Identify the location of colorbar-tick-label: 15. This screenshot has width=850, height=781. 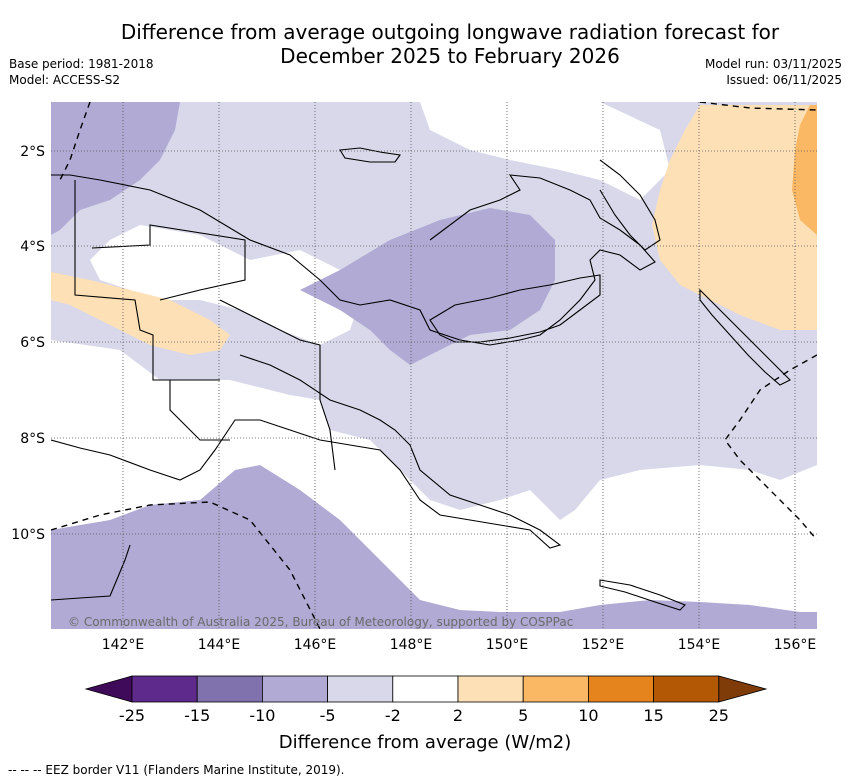
(653, 715).